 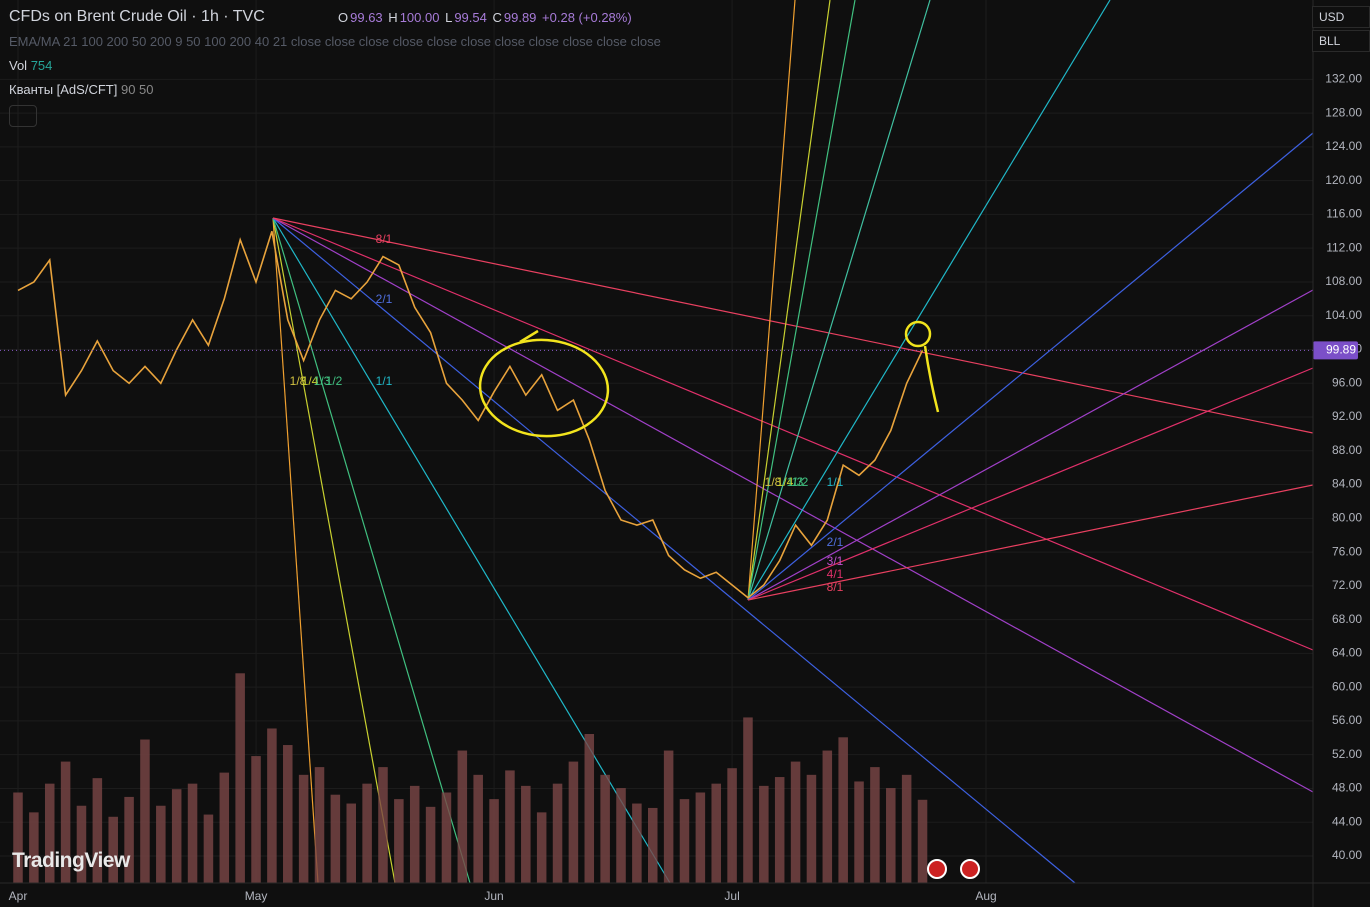 What do you see at coordinates (835, 561) in the screenshot?
I see `fan-label: 3/1` at bounding box center [835, 561].